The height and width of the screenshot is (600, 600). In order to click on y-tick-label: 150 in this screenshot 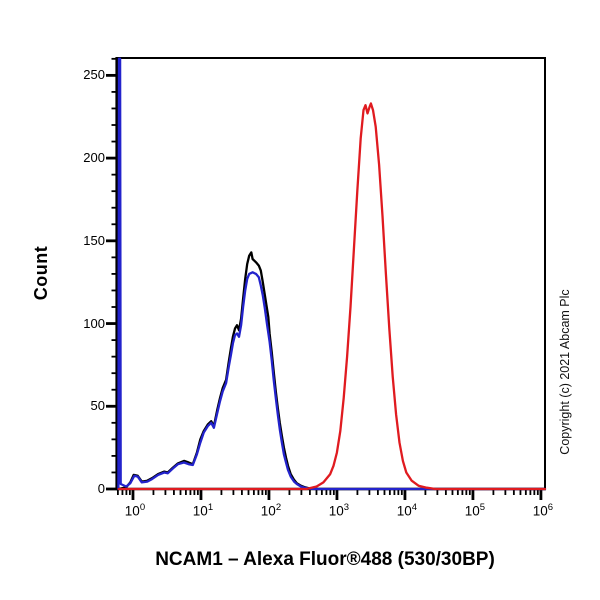, I will do `click(94, 240)`.